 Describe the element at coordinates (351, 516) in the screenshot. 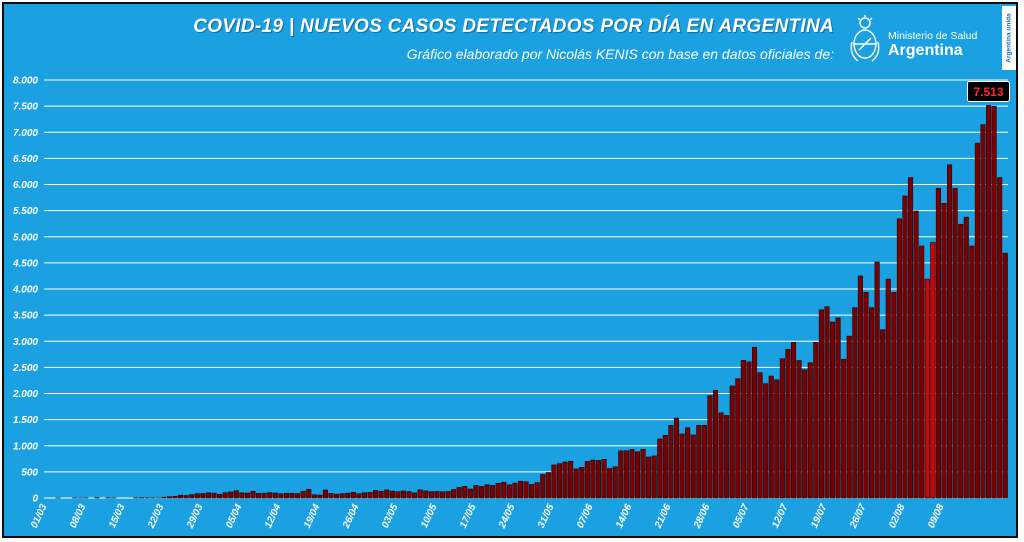

I see `x-tick-label: 26/04` at that location.